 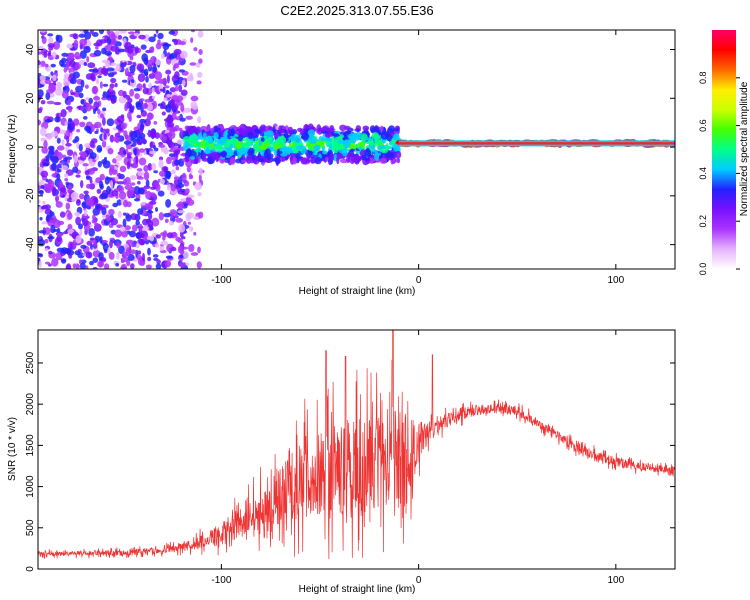 What do you see at coordinates (419, 580) in the screenshot?
I see `snr-x-tick-label: 0` at bounding box center [419, 580].